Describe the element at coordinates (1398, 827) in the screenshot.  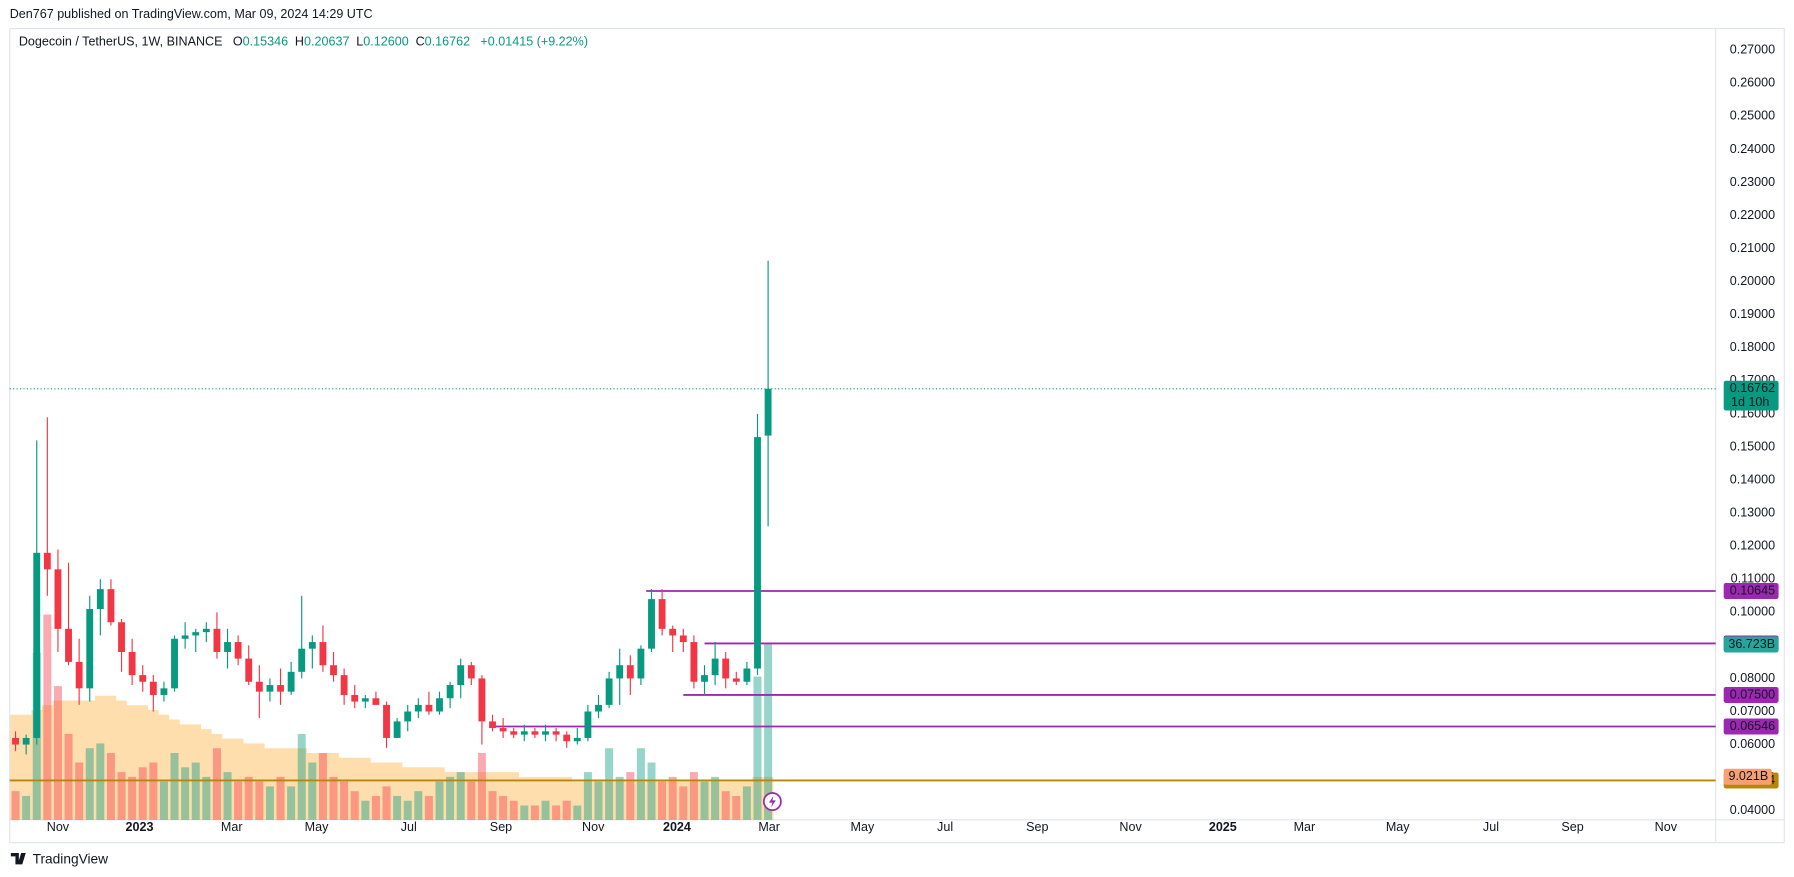
I see `x-tick-label: May` at that location.